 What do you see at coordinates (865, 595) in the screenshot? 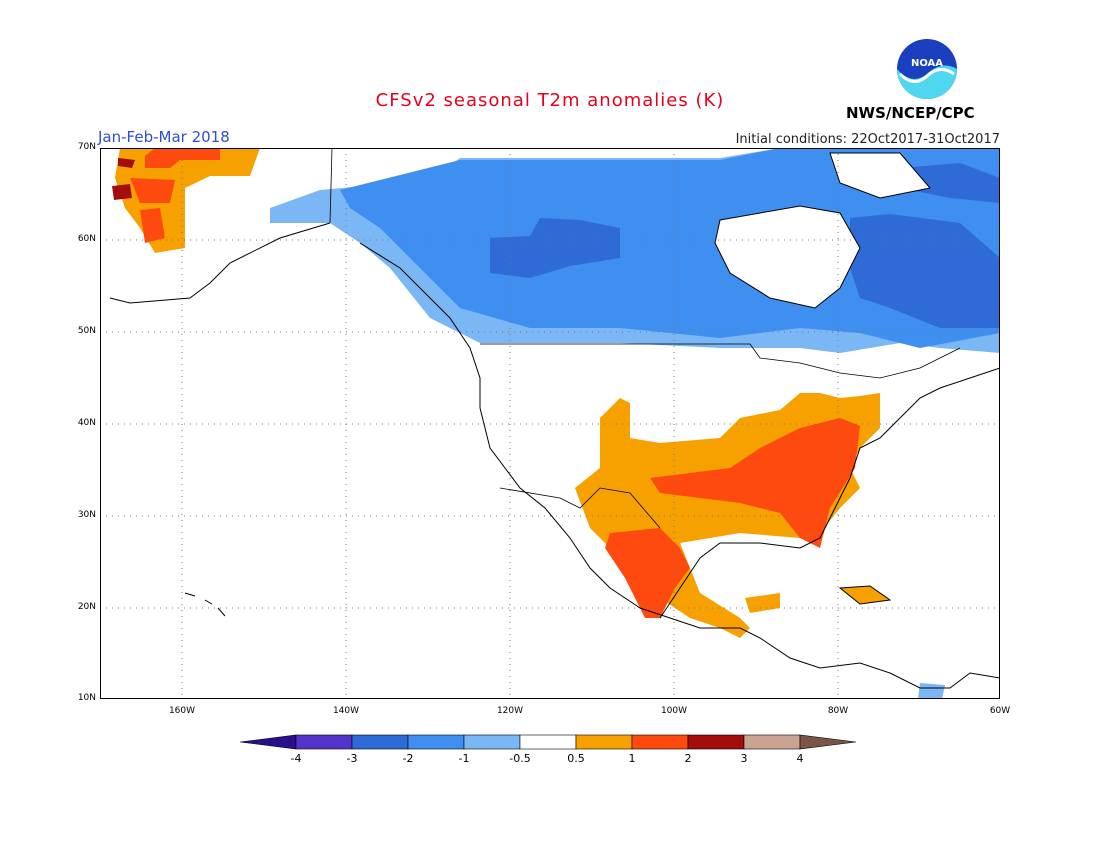
I see `cuba-orange` at bounding box center [865, 595].